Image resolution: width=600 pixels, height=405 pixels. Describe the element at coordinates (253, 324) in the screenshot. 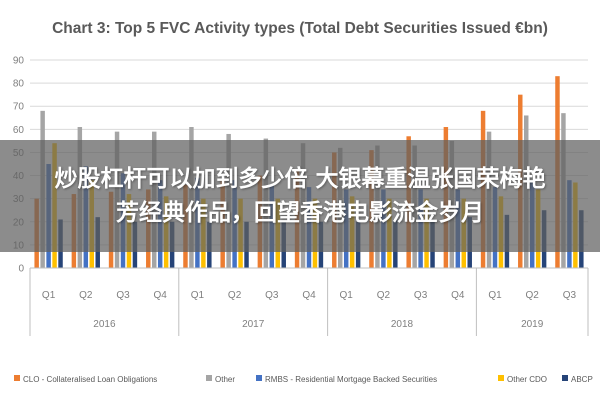

I see `x-group-label: 2017` at that location.